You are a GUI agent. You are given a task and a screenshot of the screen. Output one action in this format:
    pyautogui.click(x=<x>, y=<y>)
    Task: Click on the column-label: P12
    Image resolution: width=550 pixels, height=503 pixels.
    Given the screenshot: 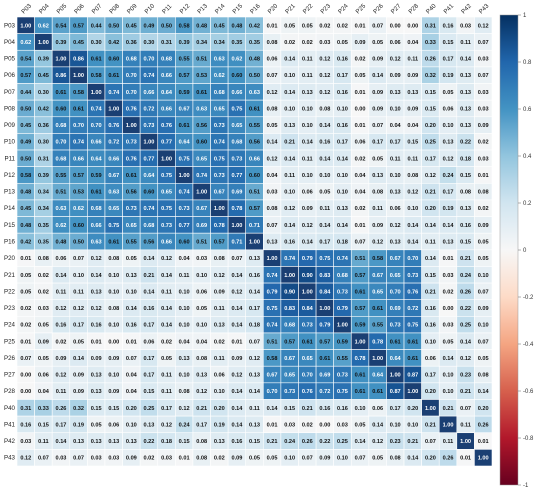 What is the action you would take?
    pyautogui.click(x=185, y=8)
    